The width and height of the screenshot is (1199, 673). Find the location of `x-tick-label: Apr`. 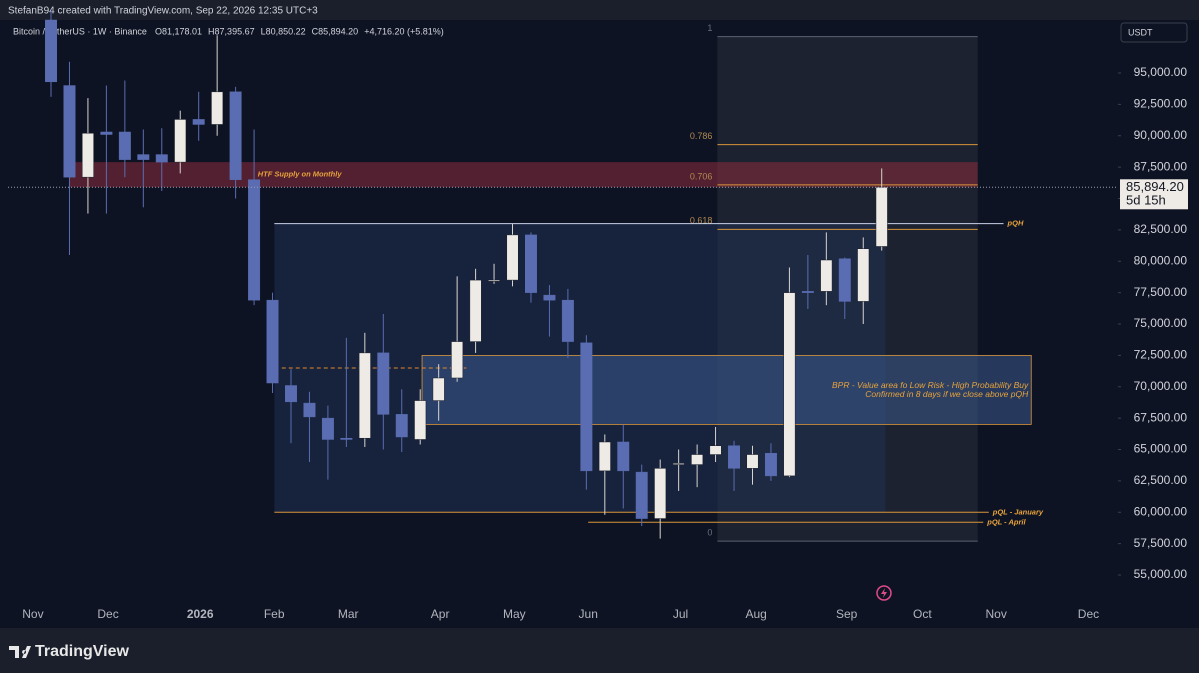

x-tick-label: Apr is located at coordinates (440, 614).